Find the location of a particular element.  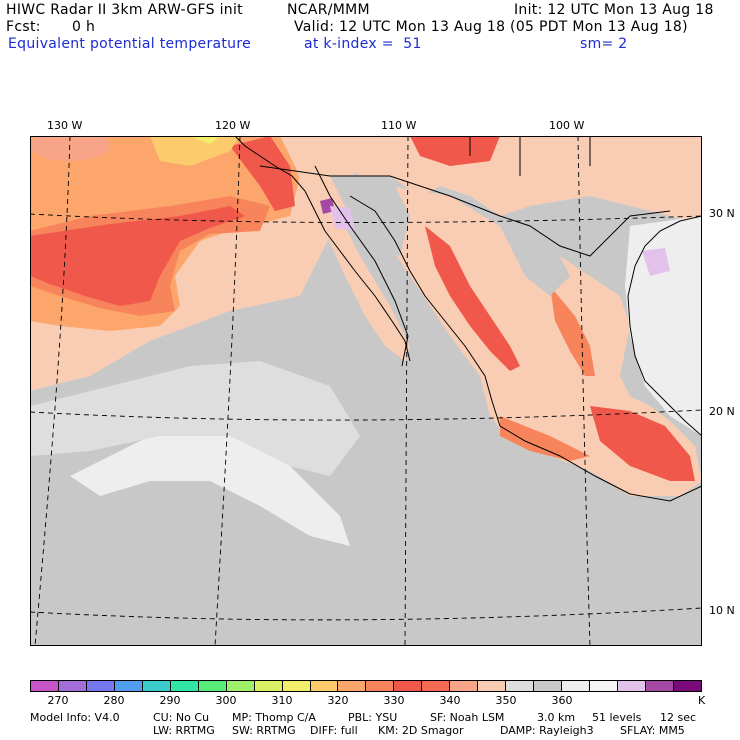

lon-label-110w: 110 W is located at coordinates (399, 125).